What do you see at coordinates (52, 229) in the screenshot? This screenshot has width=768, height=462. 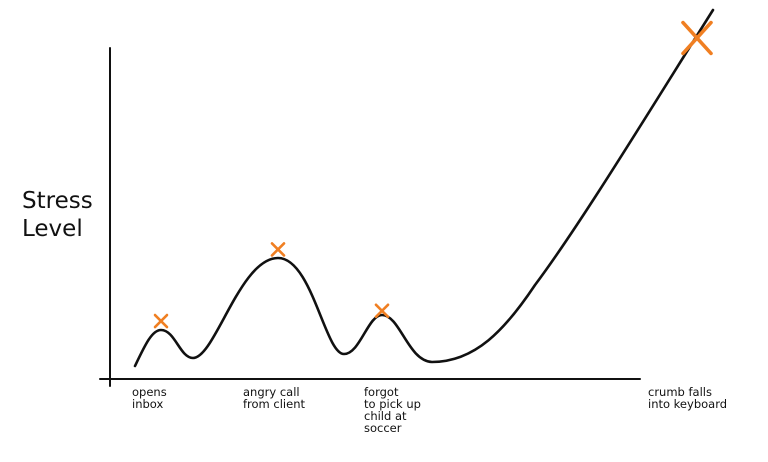 I see `y-axis-label-line-2: Level` at bounding box center [52, 229].